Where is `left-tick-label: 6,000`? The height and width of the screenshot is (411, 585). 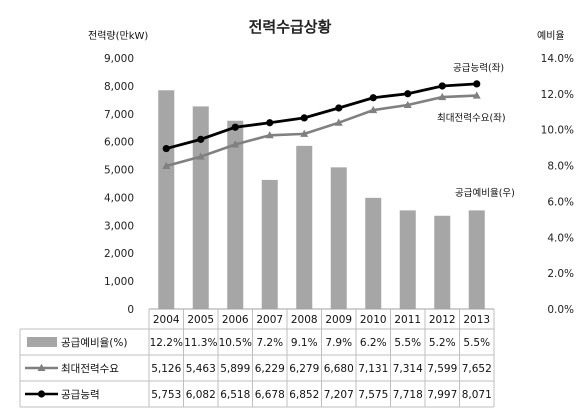
left-tick-label: 6,000 is located at coordinates (119, 143).